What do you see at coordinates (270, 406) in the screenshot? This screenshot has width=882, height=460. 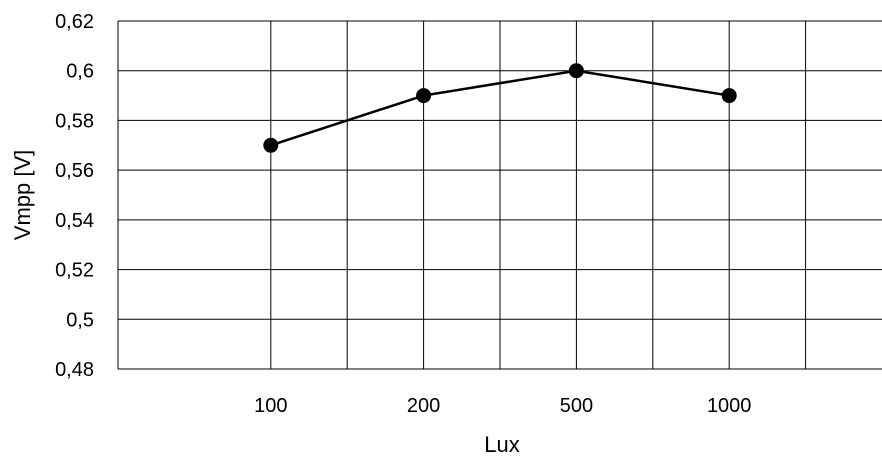 I see `x-tick-label: 100` at bounding box center [270, 406].